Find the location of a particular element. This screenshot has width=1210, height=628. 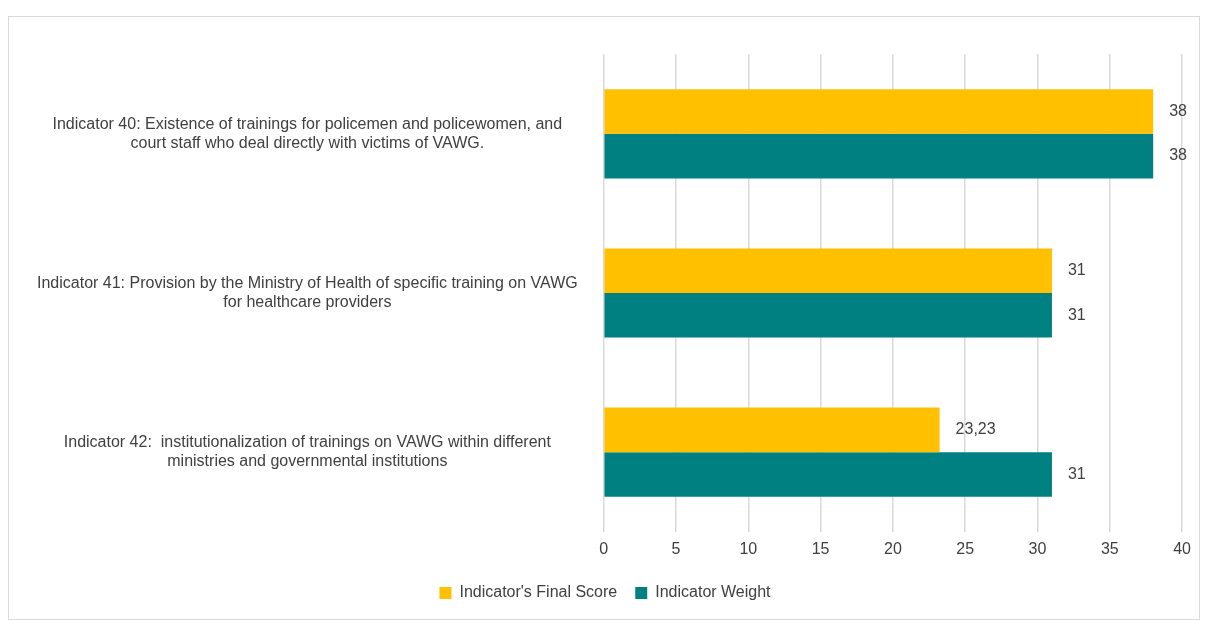

legend-label: Indicator Weight is located at coordinates (713, 592).